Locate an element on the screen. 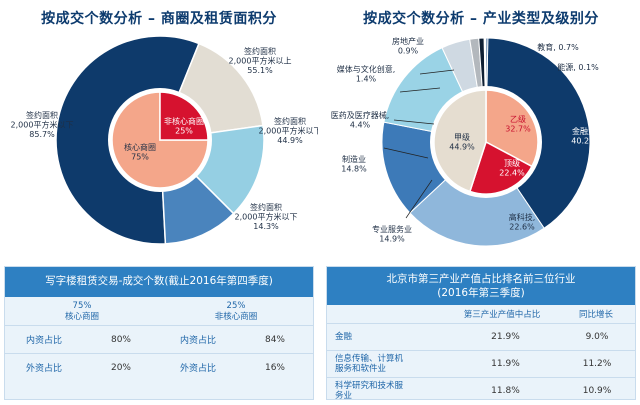 The image size is (640, 405). core-domestic-value: 80% is located at coordinates (120, 339).